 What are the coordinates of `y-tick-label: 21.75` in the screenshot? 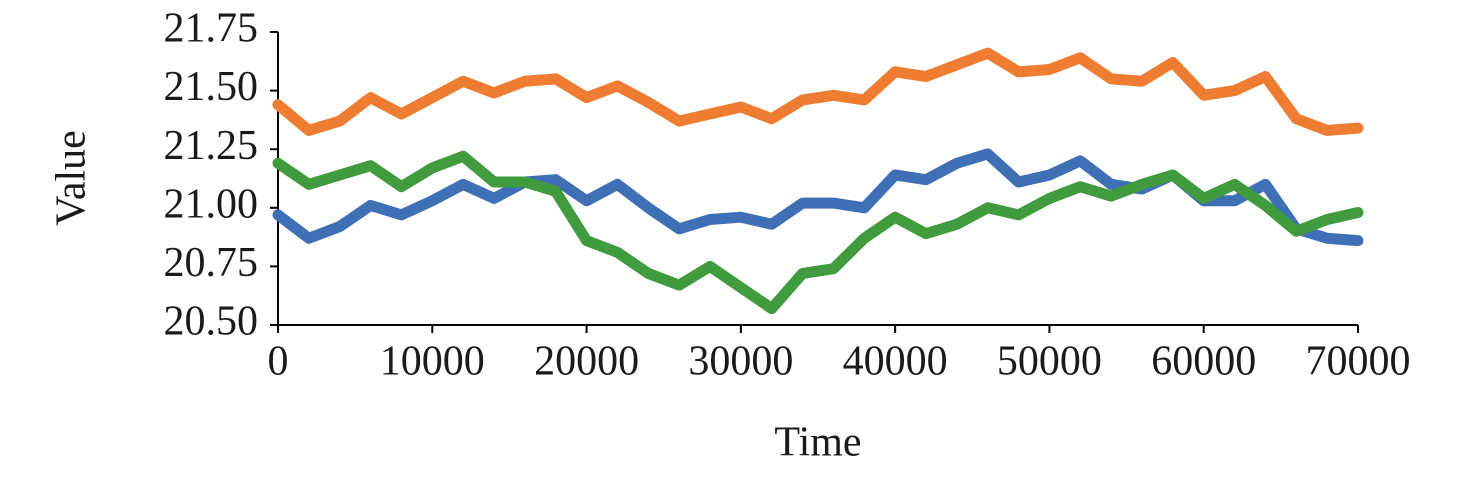 It's located at (211, 29).